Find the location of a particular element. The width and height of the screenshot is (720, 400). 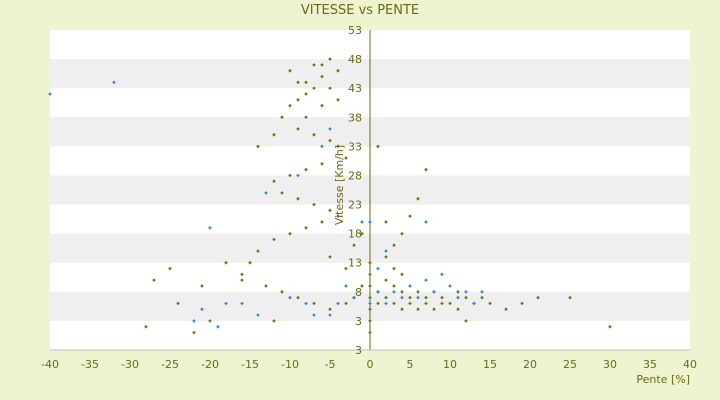

x-tick-label: 35 is located at coordinates (650, 364).